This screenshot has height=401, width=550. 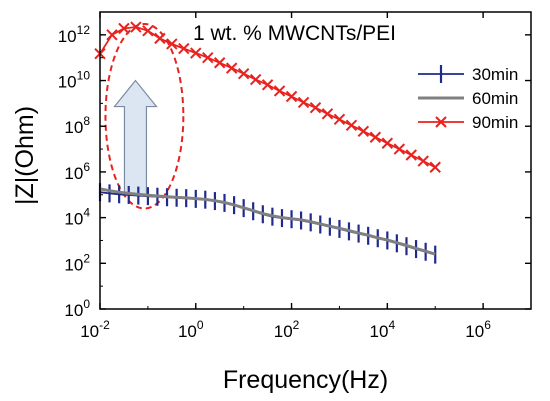 I want to click on legend-item-30min: 30min, so click(x=468, y=74).